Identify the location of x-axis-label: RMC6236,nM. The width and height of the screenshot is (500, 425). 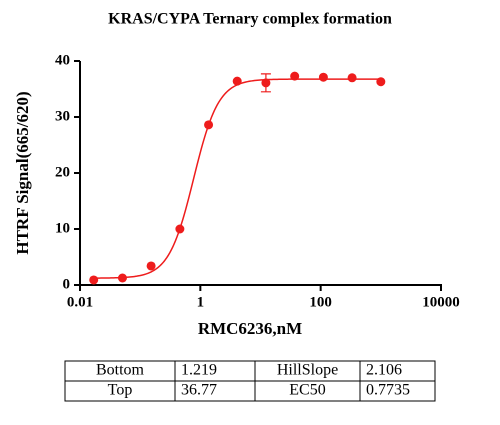
(250, 328).